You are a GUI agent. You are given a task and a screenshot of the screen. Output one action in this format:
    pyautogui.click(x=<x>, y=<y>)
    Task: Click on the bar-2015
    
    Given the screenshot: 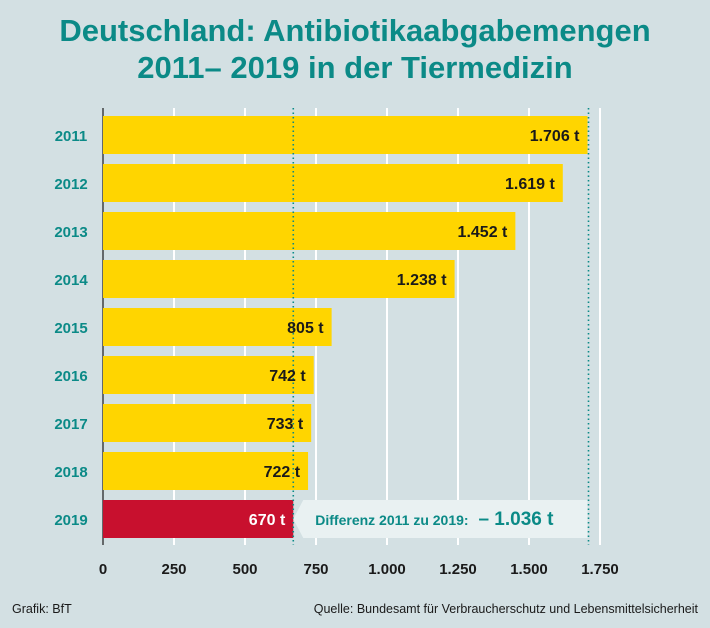 What is the action you would take?
    pyautogui.click(x=217, y=327)
    